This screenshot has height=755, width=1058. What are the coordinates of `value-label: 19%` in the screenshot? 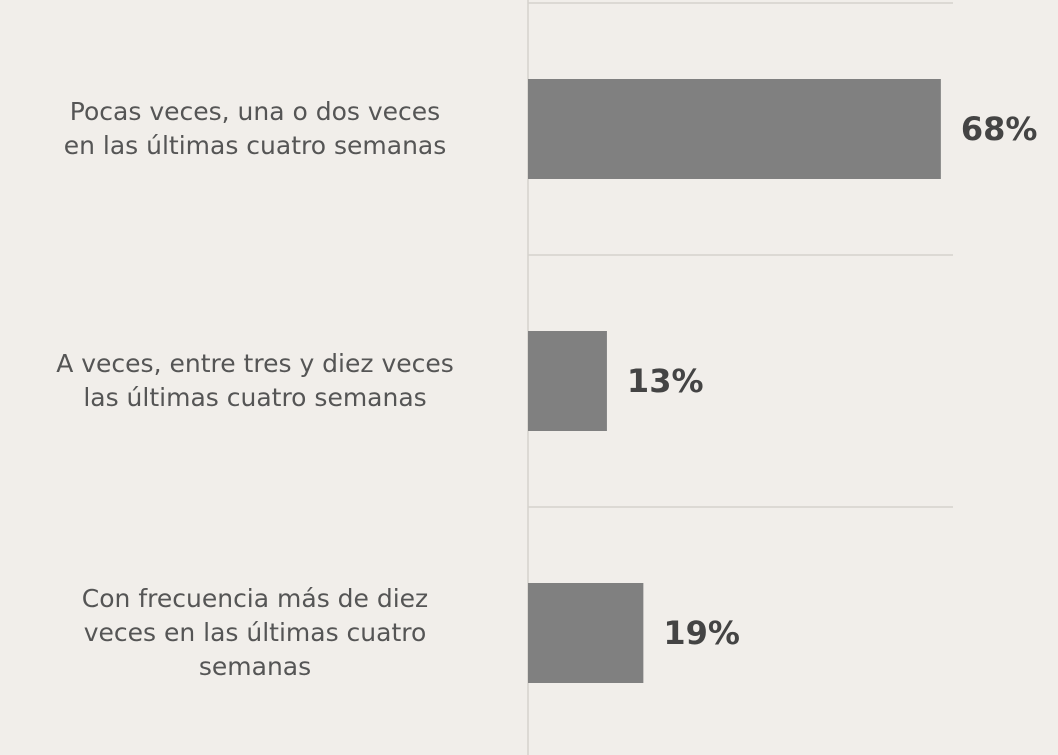 It's located at (701, 633).